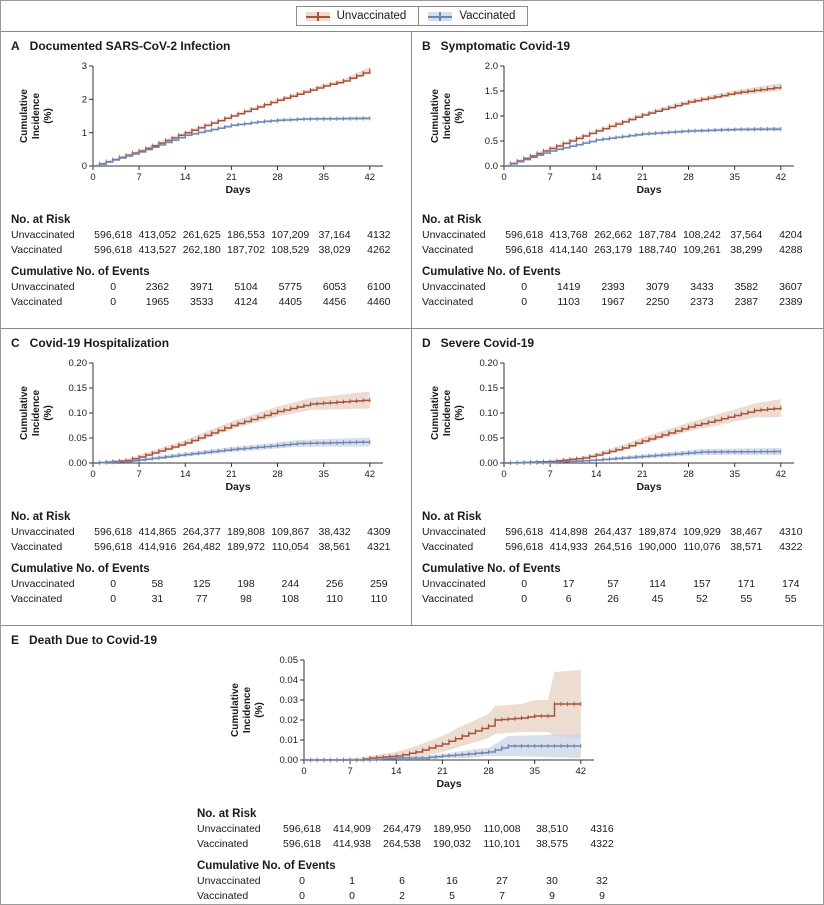  Describe the element at coordinates (201, 584) in the screenshot. I see `table-cell: 125` at that location.